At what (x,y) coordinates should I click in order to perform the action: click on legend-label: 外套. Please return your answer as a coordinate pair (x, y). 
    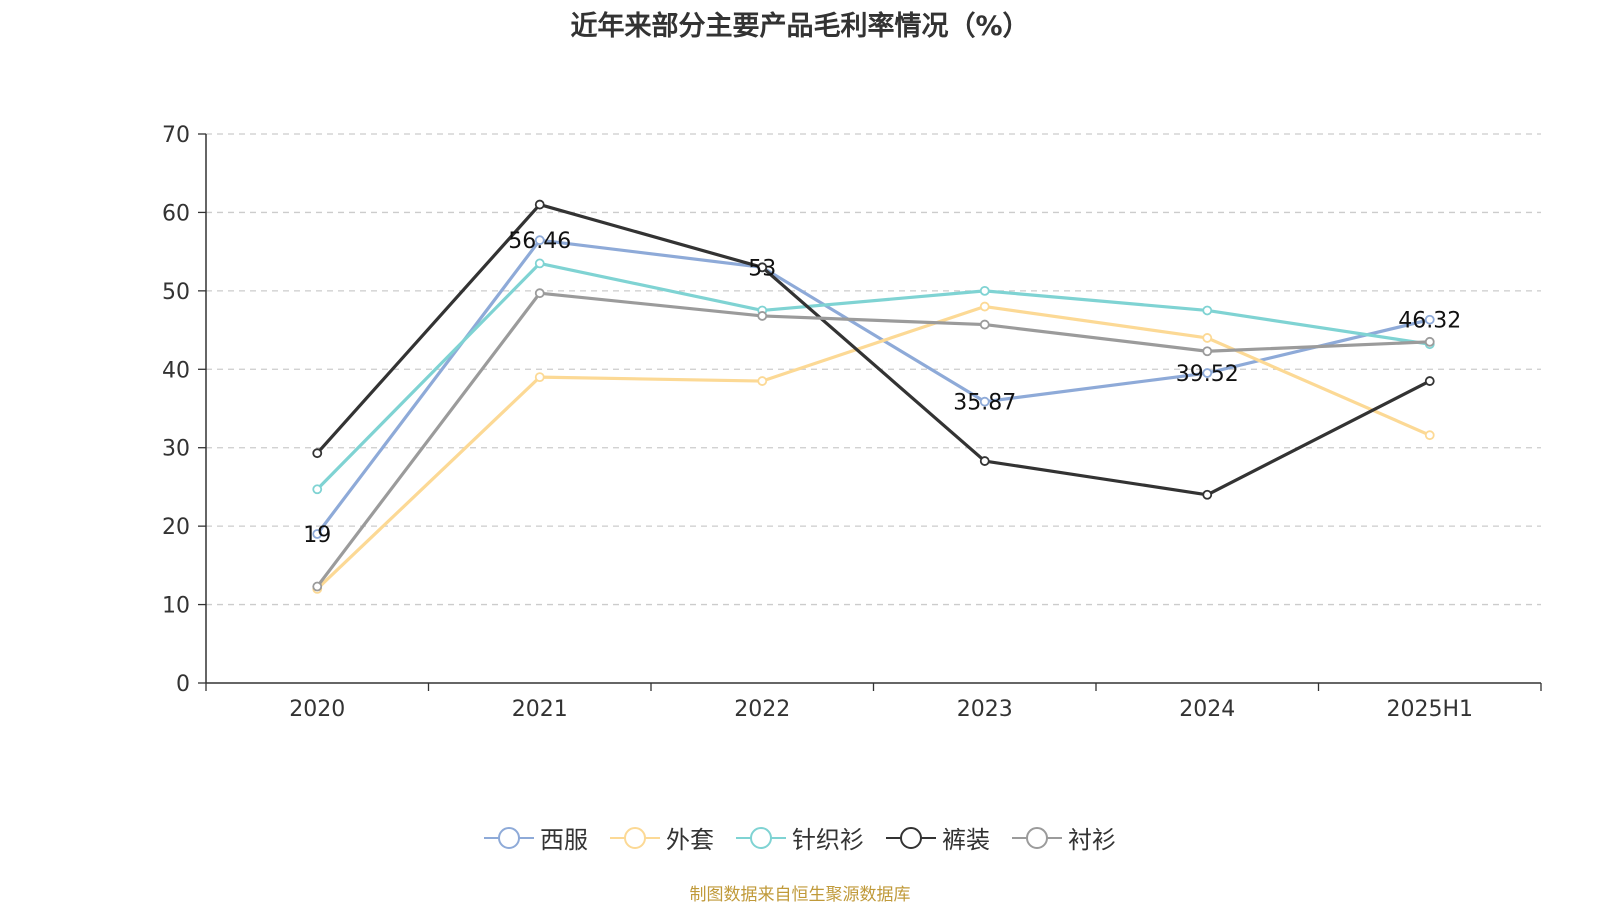
    Looking at the image, I should click on (690, 840).